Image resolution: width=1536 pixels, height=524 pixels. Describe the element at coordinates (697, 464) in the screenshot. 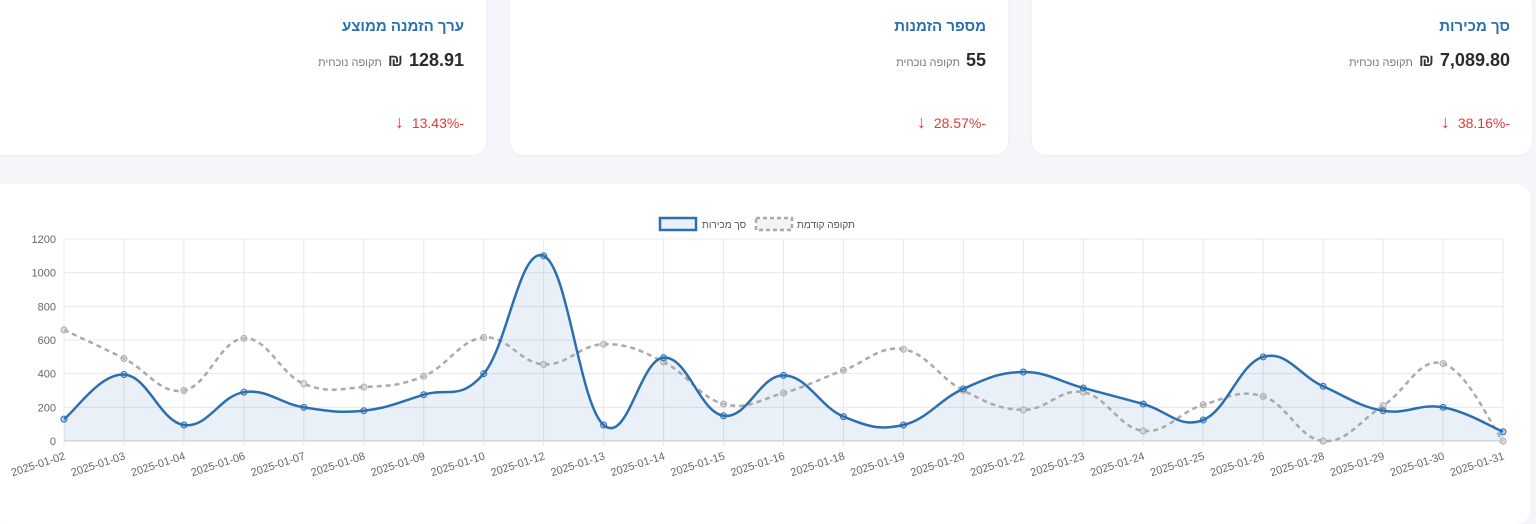

I see `x-tick-label: 2025-01-15` at that location.